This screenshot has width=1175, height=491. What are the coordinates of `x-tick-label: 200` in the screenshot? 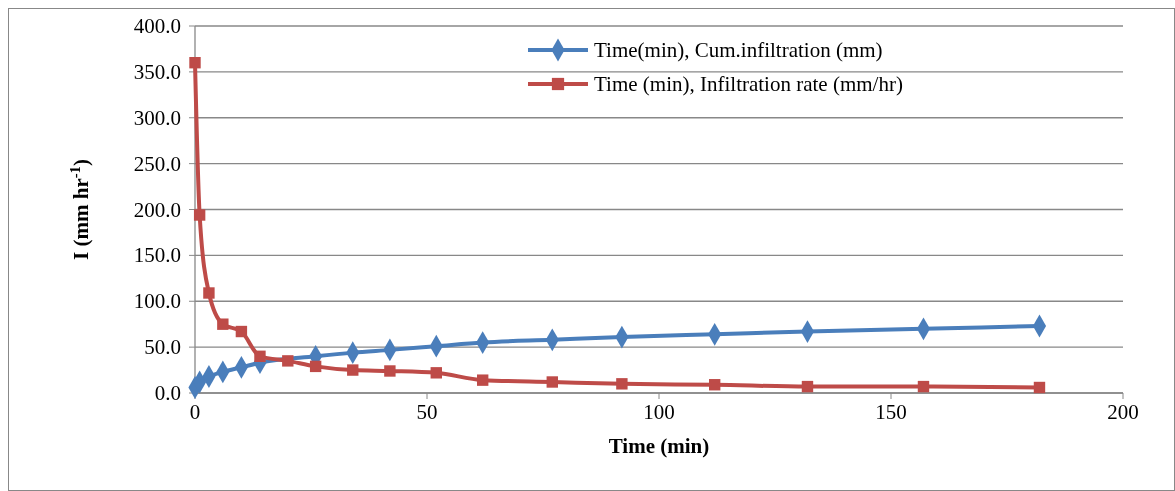 It's located at (1123, 412).